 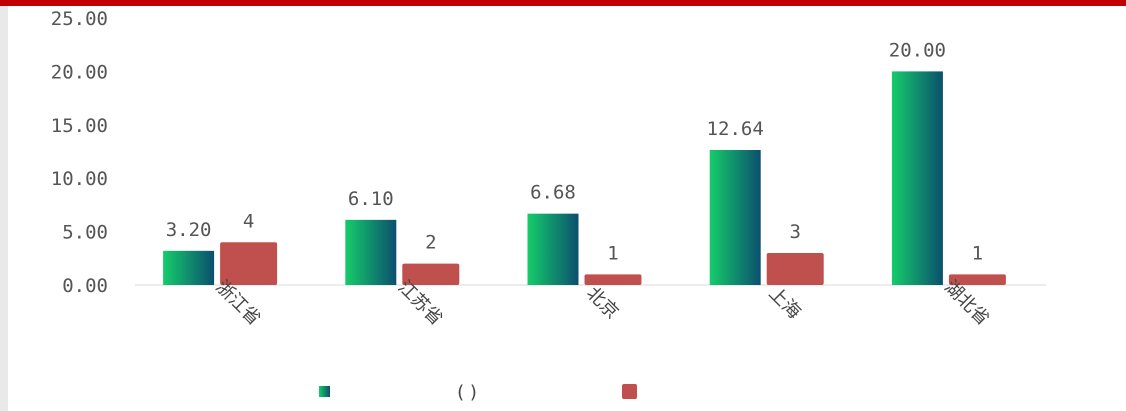 What do you see at coordinates (79, 19) in the screenshot?
I see `y-tick-label: 25.00` at bounding box center [79, 19].